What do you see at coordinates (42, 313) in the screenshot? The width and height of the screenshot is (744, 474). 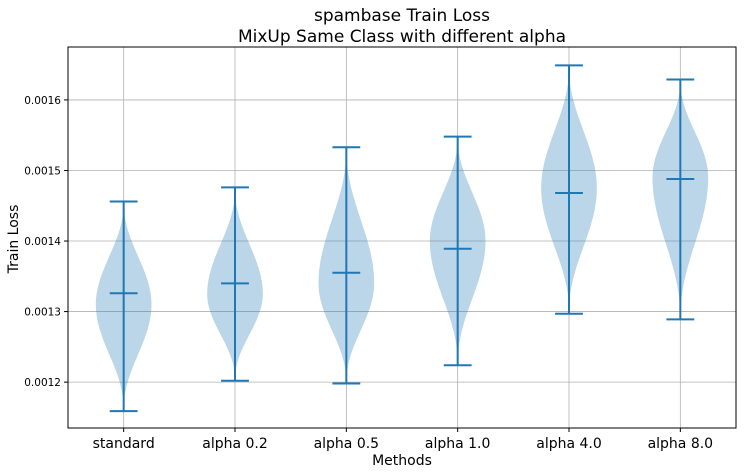 I see `y-tick-label: 0.0013` at bounding box center [42, 313].